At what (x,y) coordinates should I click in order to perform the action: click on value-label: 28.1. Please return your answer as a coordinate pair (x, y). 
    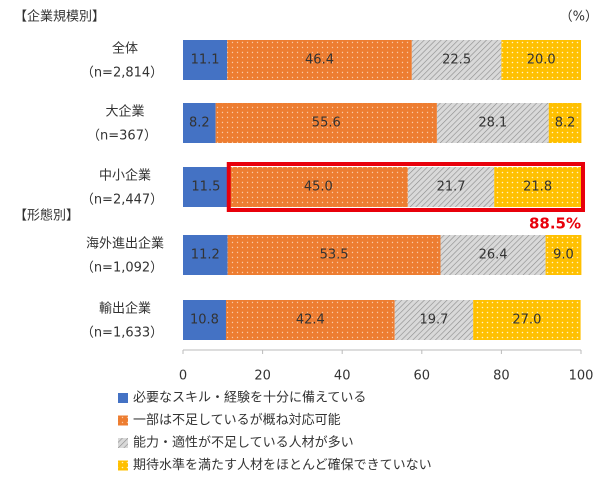
    Looking at the image, I should click on (492, 123).